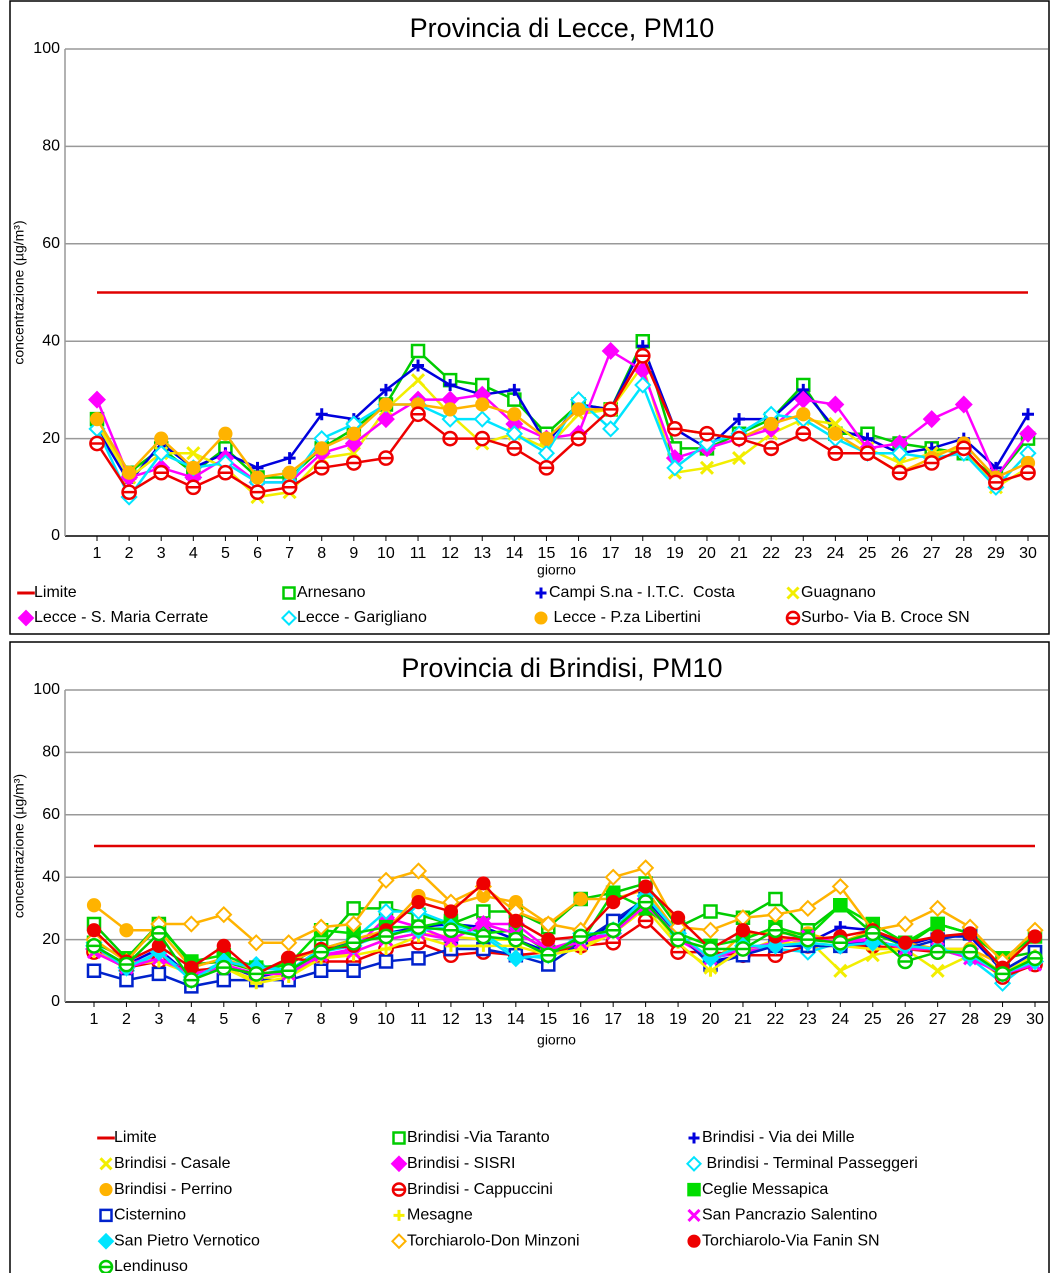 Image resolution: width=1050 pixels, height=1273 pixels. I want to click on legend-label: Lendinuso, so click(151, 1265).